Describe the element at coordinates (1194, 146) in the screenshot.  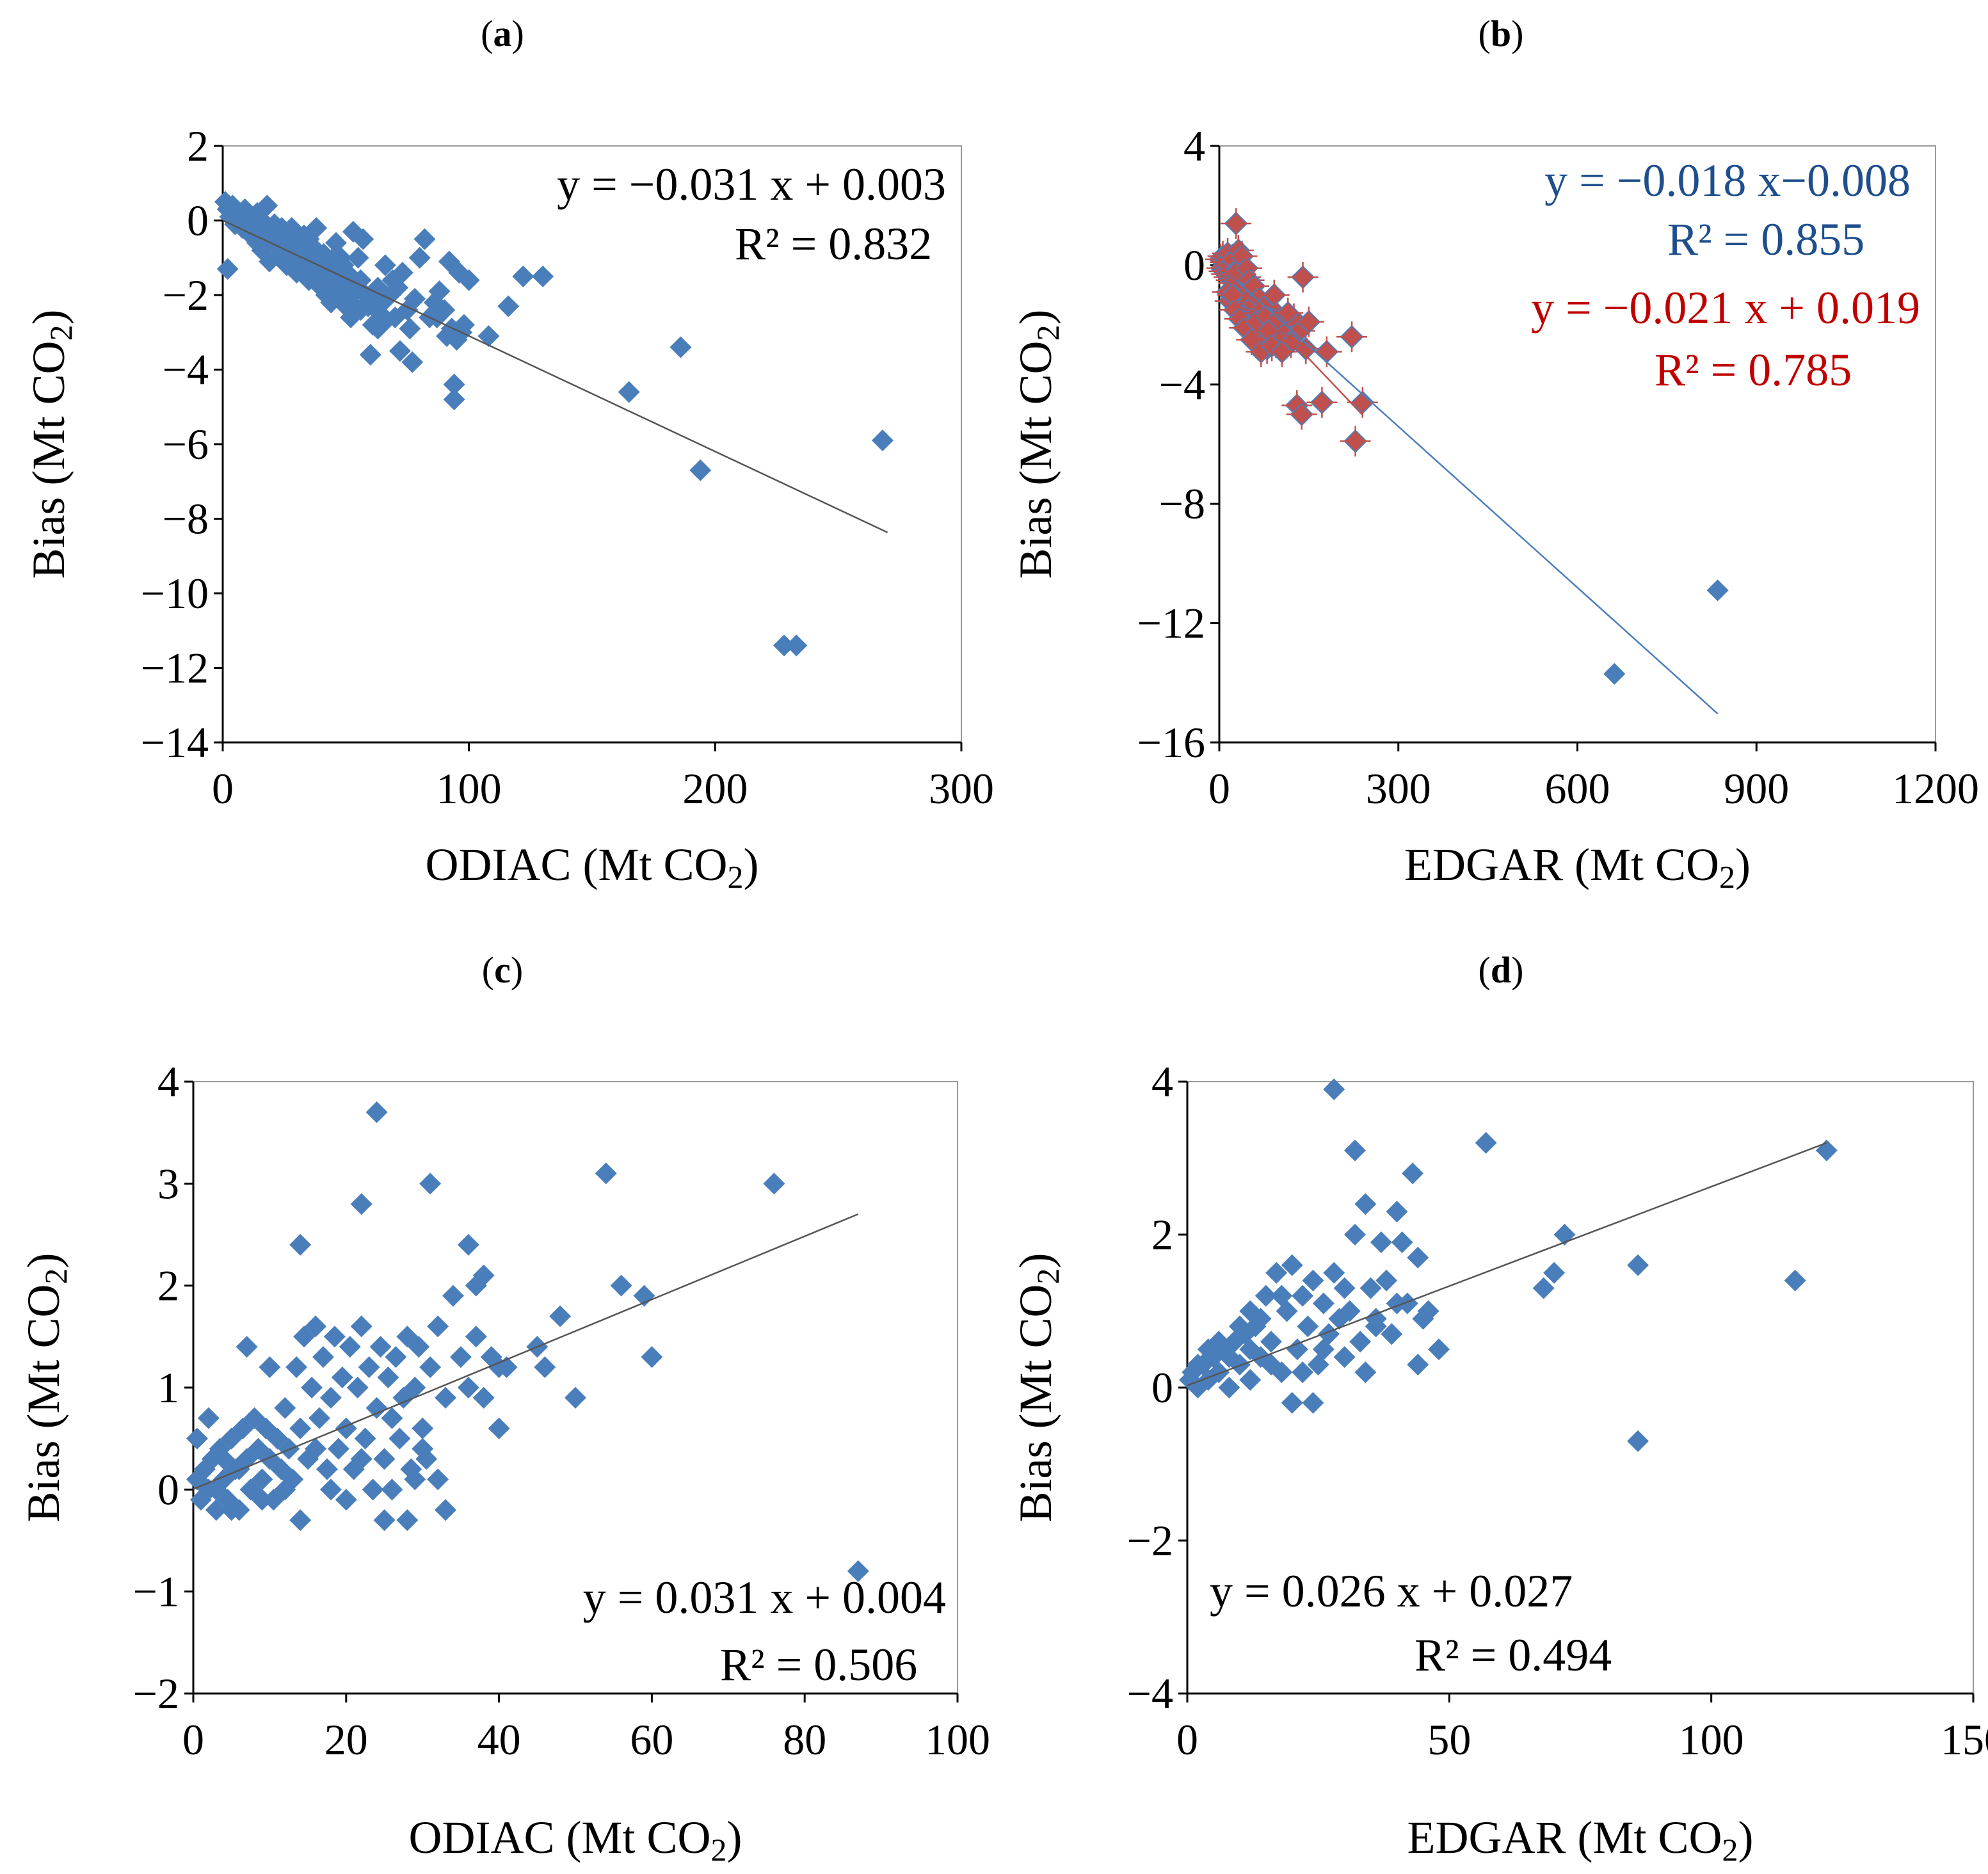
I see `y-tick-label-b: 4` at that location.